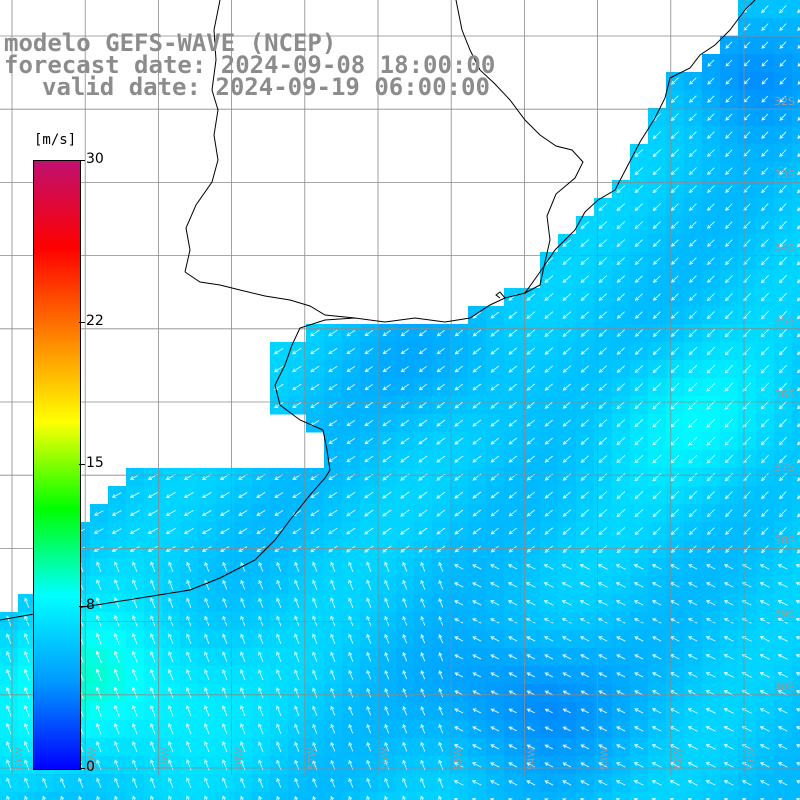  Describe the element at coordinates (751, 758) in the screenshot. I see `longitude-label: 51W` at that location.